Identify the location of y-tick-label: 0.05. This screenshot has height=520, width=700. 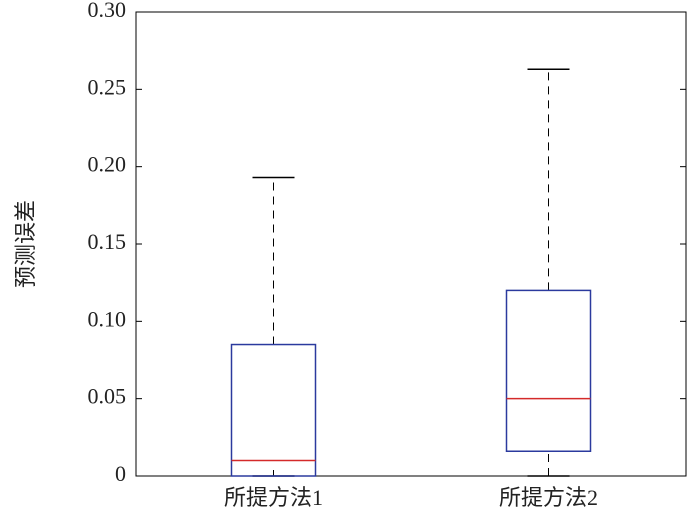
(107, 396).